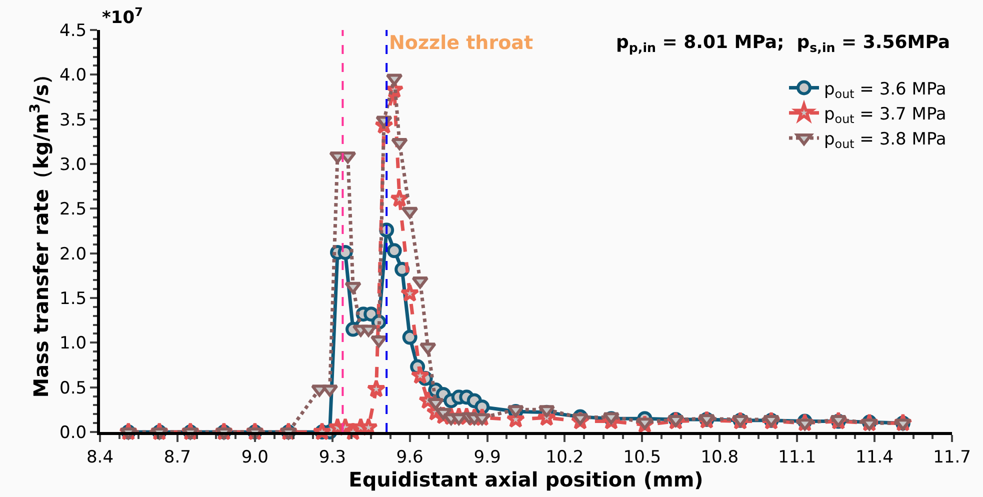 The image size is (983, 497). I want to click on x-tick-label: 8.4, so click(100, 457).